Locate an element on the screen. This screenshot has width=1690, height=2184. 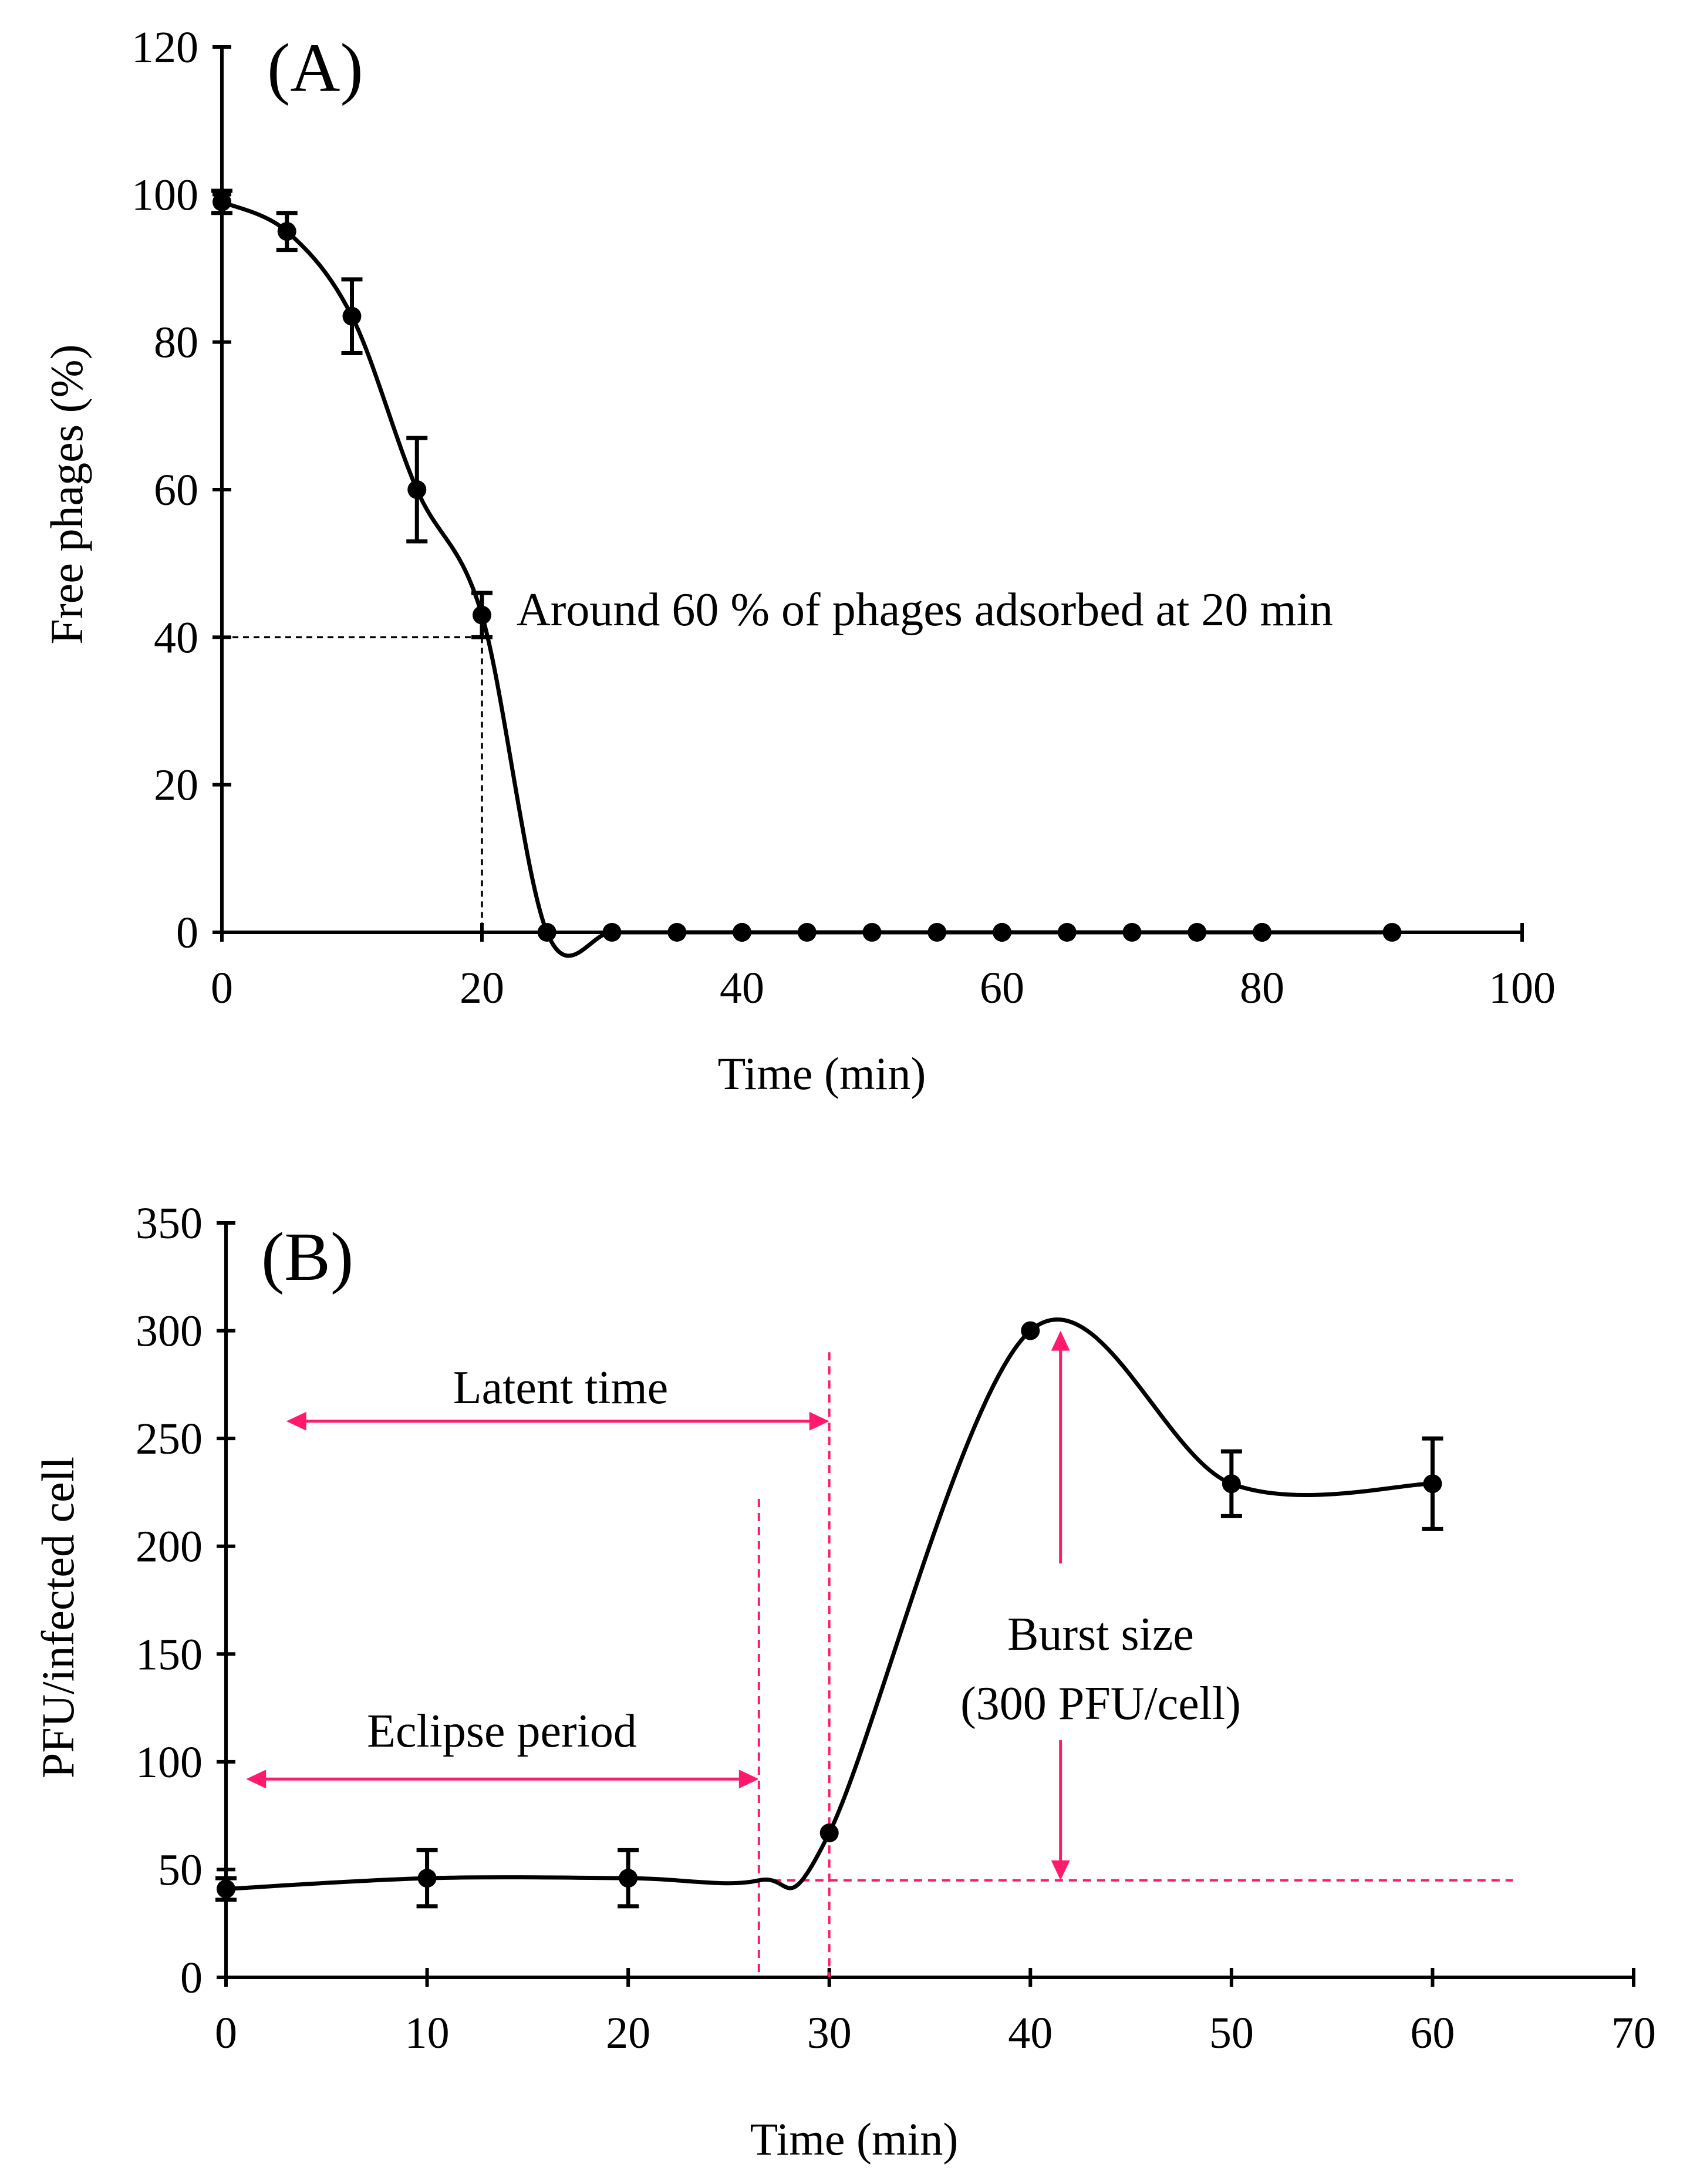
b-x-tick-label: 50 is located at coordinates (1232, 2033).